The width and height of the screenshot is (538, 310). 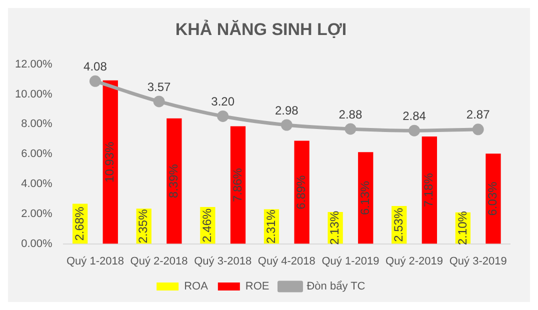 I want to click on data-label: 2.84, so click(x=414, y=115).